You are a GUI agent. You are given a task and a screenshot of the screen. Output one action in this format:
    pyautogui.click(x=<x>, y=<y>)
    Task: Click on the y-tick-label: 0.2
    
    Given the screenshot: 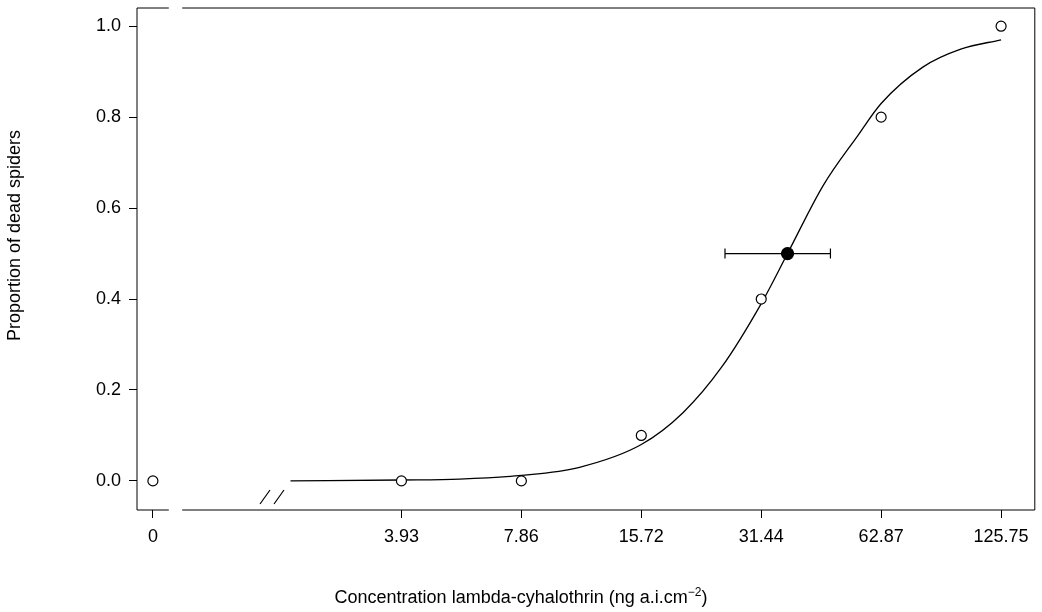 What is the action you would take?
    pyautogui.click(x=108, y=388)
    